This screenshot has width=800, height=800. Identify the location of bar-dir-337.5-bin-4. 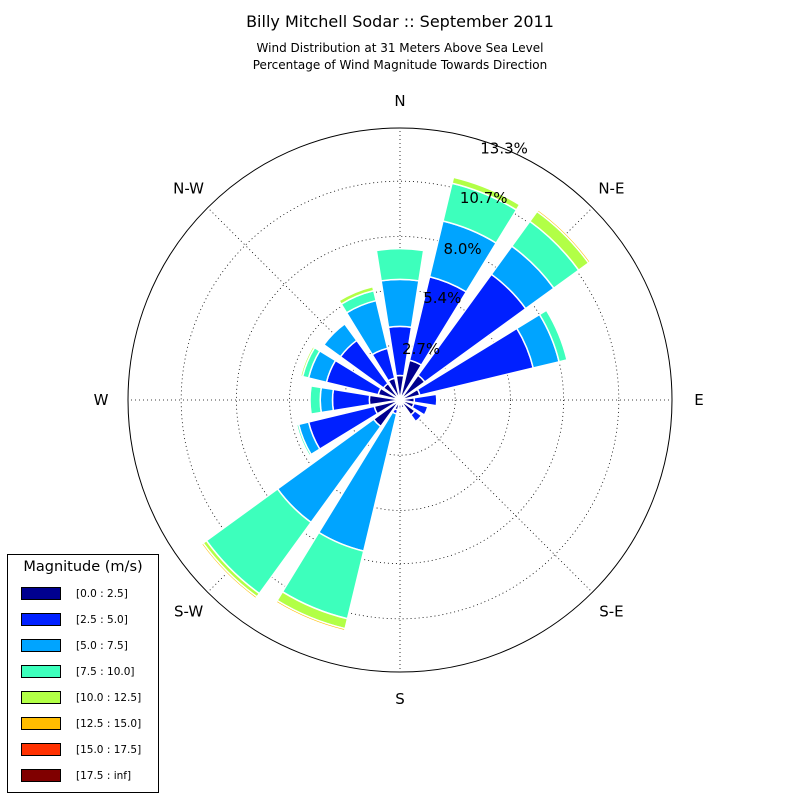
(356, 295).